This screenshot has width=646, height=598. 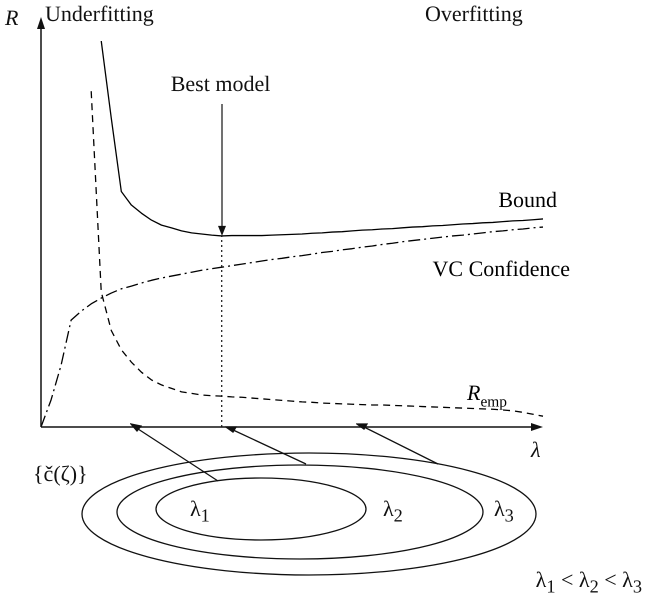 What do you see at coordinates (393, 512) in the screenshot?
I see `text: λ$_{2}$` at bounding box center [393, 512].